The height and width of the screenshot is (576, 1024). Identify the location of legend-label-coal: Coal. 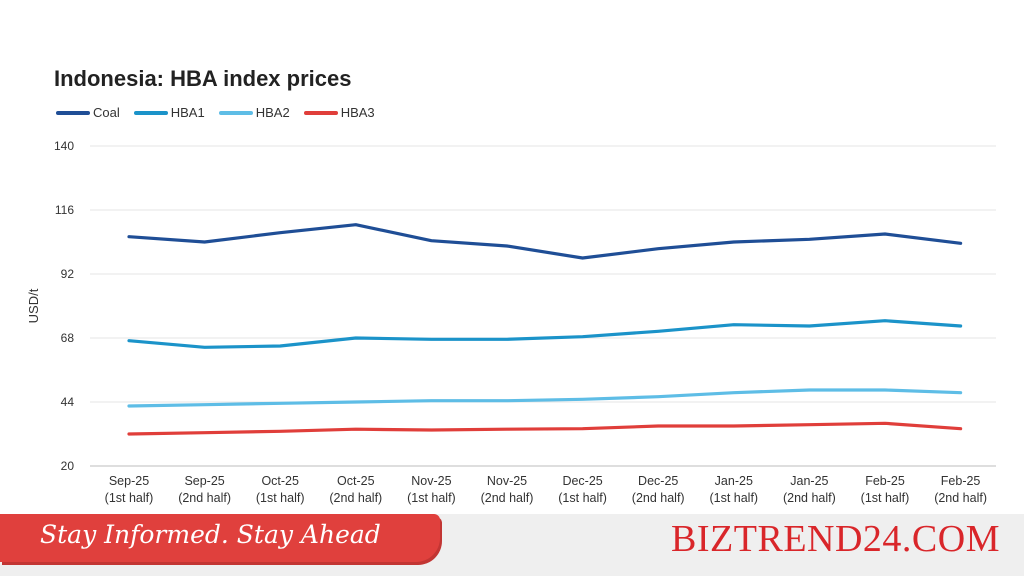
(106, 112).